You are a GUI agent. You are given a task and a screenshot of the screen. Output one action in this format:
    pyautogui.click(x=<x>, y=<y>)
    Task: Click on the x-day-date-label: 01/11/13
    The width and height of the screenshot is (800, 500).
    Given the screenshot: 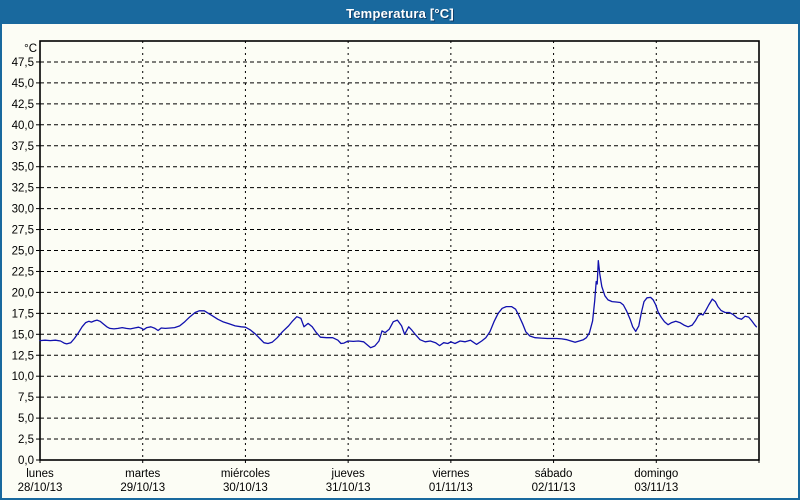 What is the action you would take?
    pyautogui.click(x=451, y=488)
    